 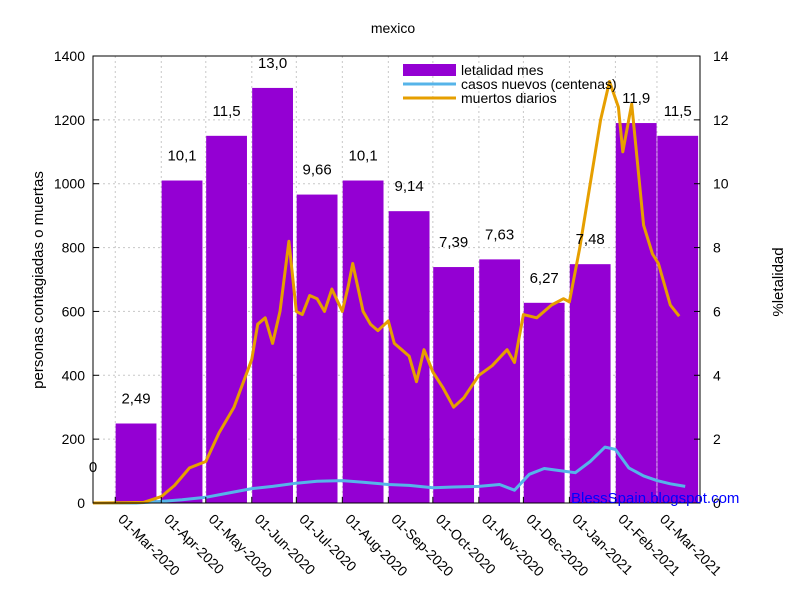 What do you see at coordinates (717, 311) in the screenshot?
I see `y2-tick-label: 6` at bounding box center [717, 311].